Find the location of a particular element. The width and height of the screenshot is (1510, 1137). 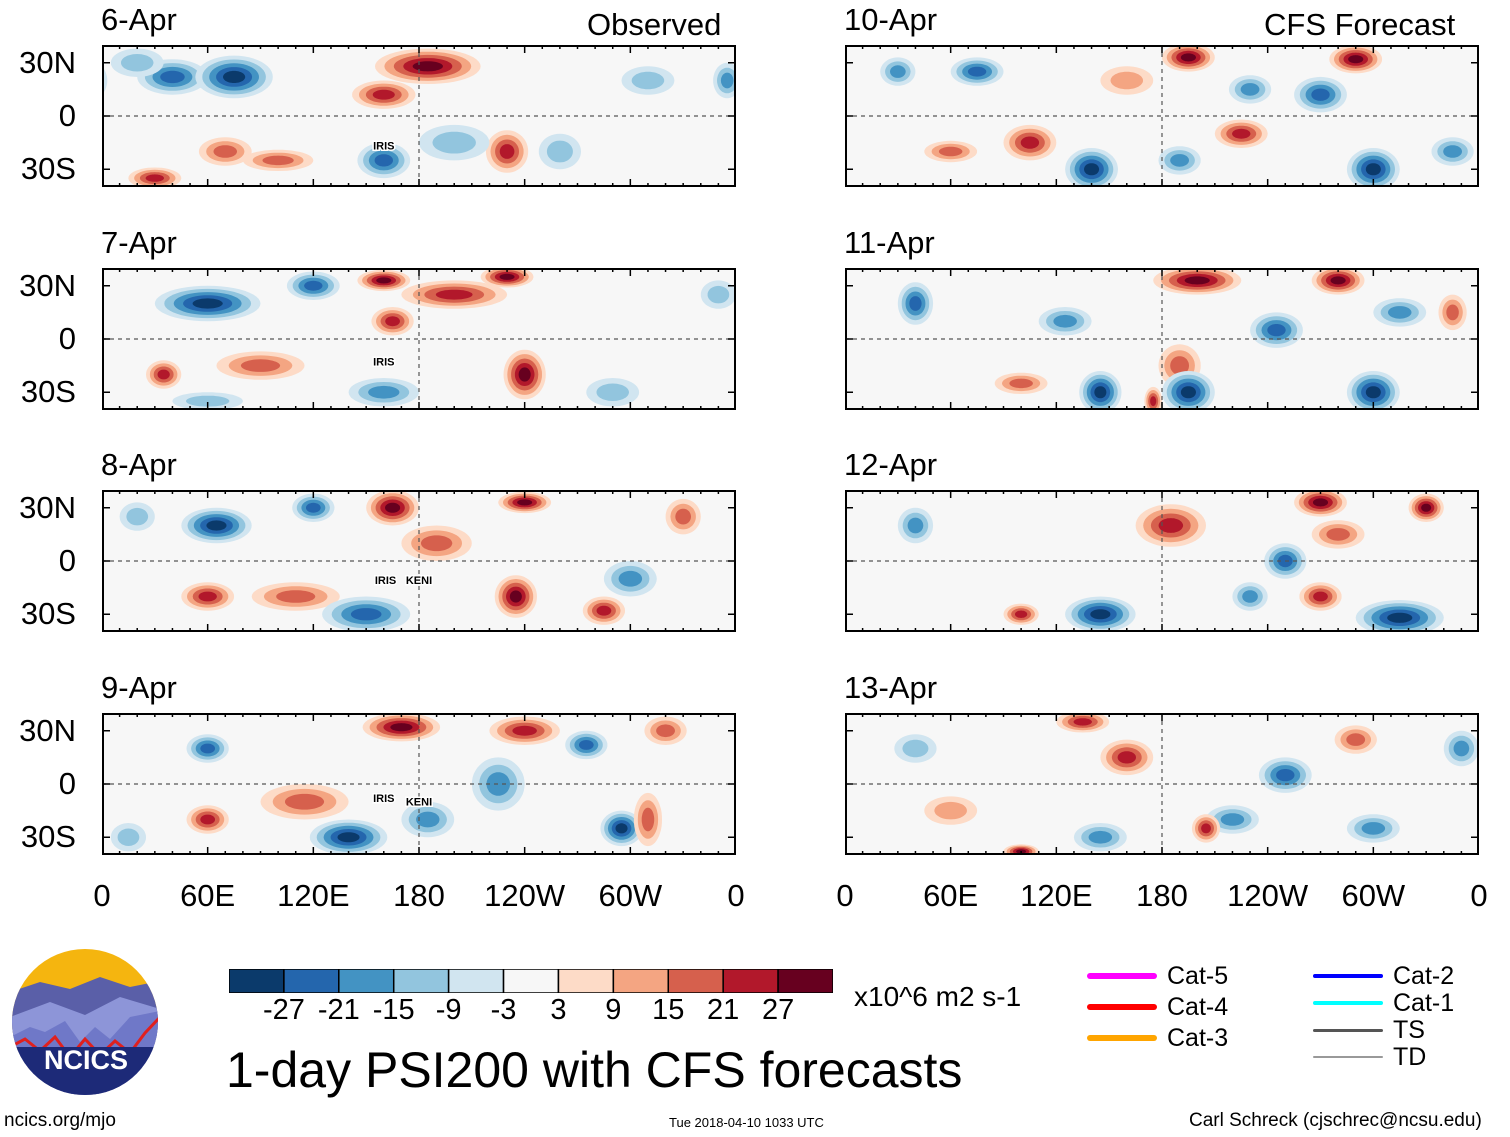

lat-label: 30S is located at coordinates (48, 392).